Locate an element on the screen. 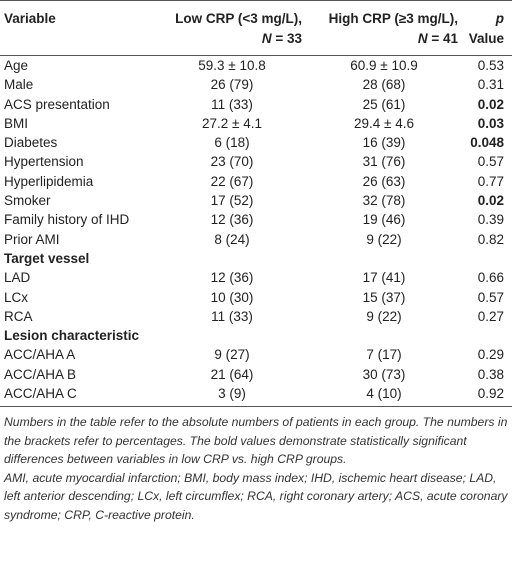 This screenshot has width=512, height=568. table-cell: 60.9 ± 10.9 is located at coordinates (384, 65).